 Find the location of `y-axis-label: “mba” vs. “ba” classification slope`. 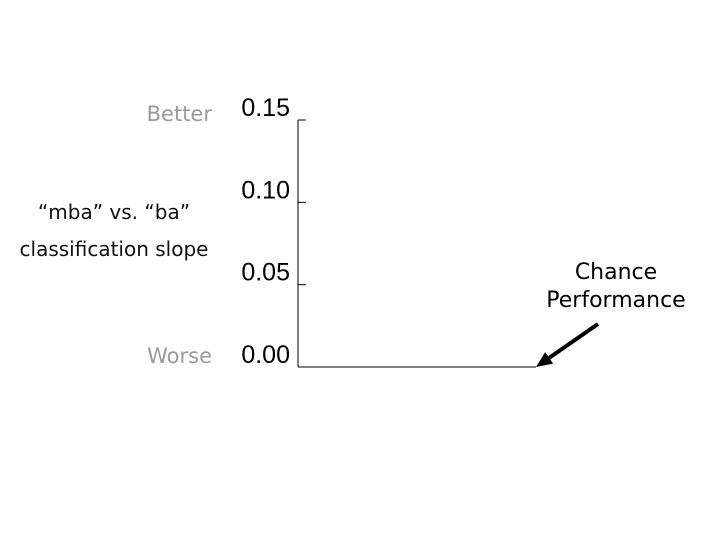

y-axis-label: “mba” vs. “ba” classification slope is located at coordinates (114, 230).